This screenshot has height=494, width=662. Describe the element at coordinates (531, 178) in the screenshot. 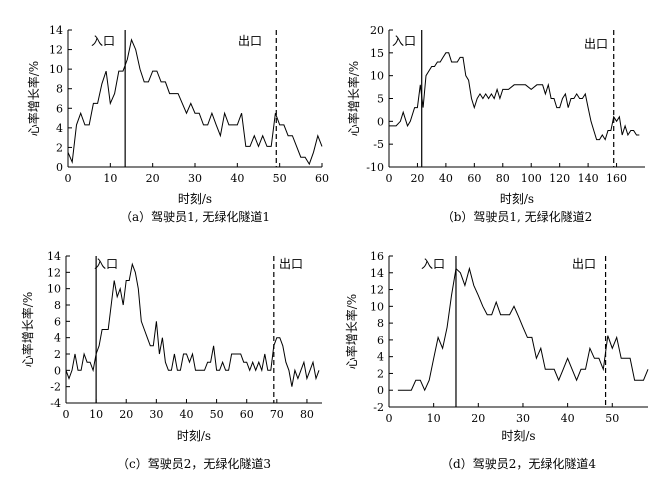

I see `x-tick-label: 100` at that location.